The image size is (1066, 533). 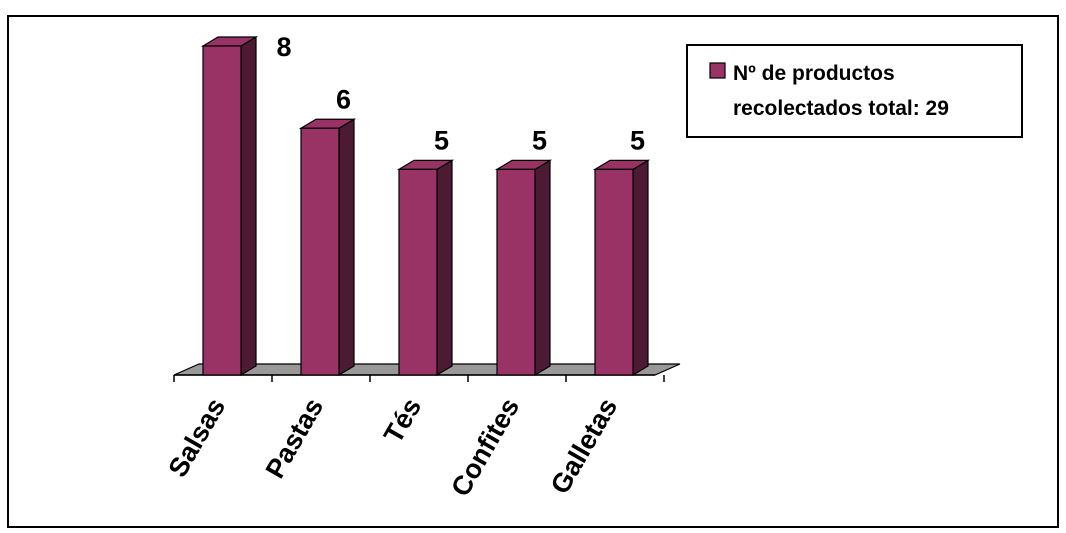 I want to click on bar-pastas, so click(x=327, y=247).